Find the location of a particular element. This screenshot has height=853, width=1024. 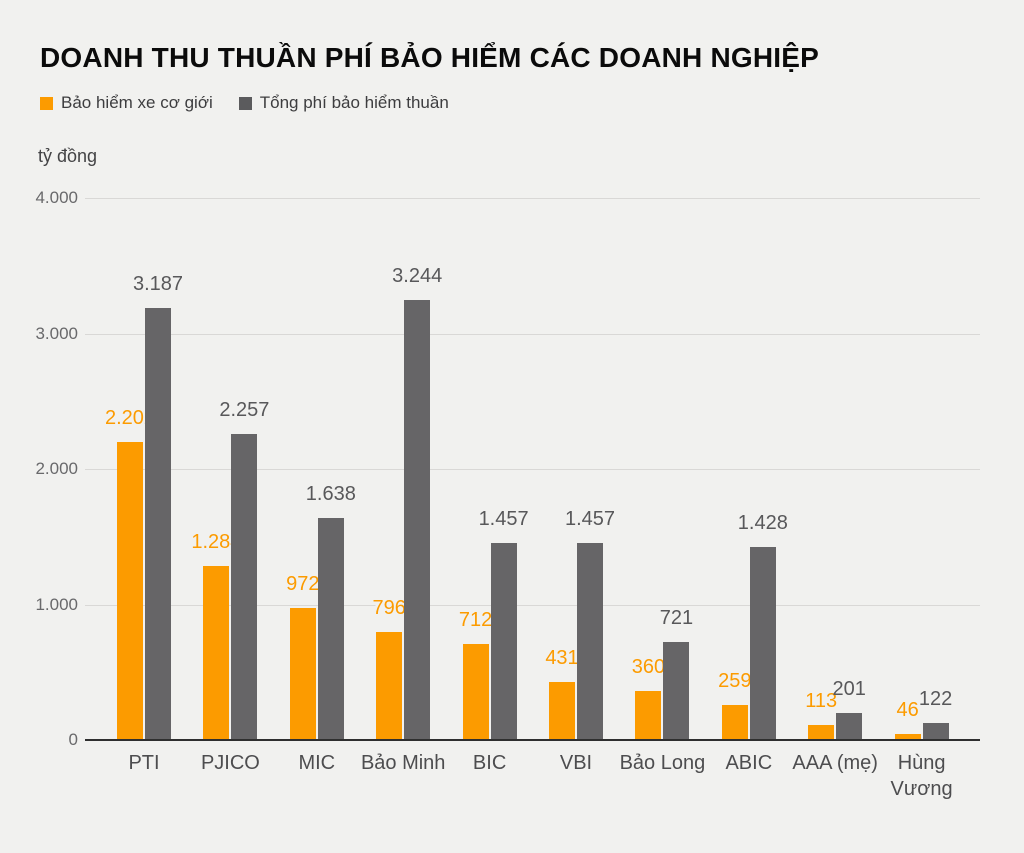

legend-label: Bảo hiểm xe cơ giới is located at coordinates (137, 102).